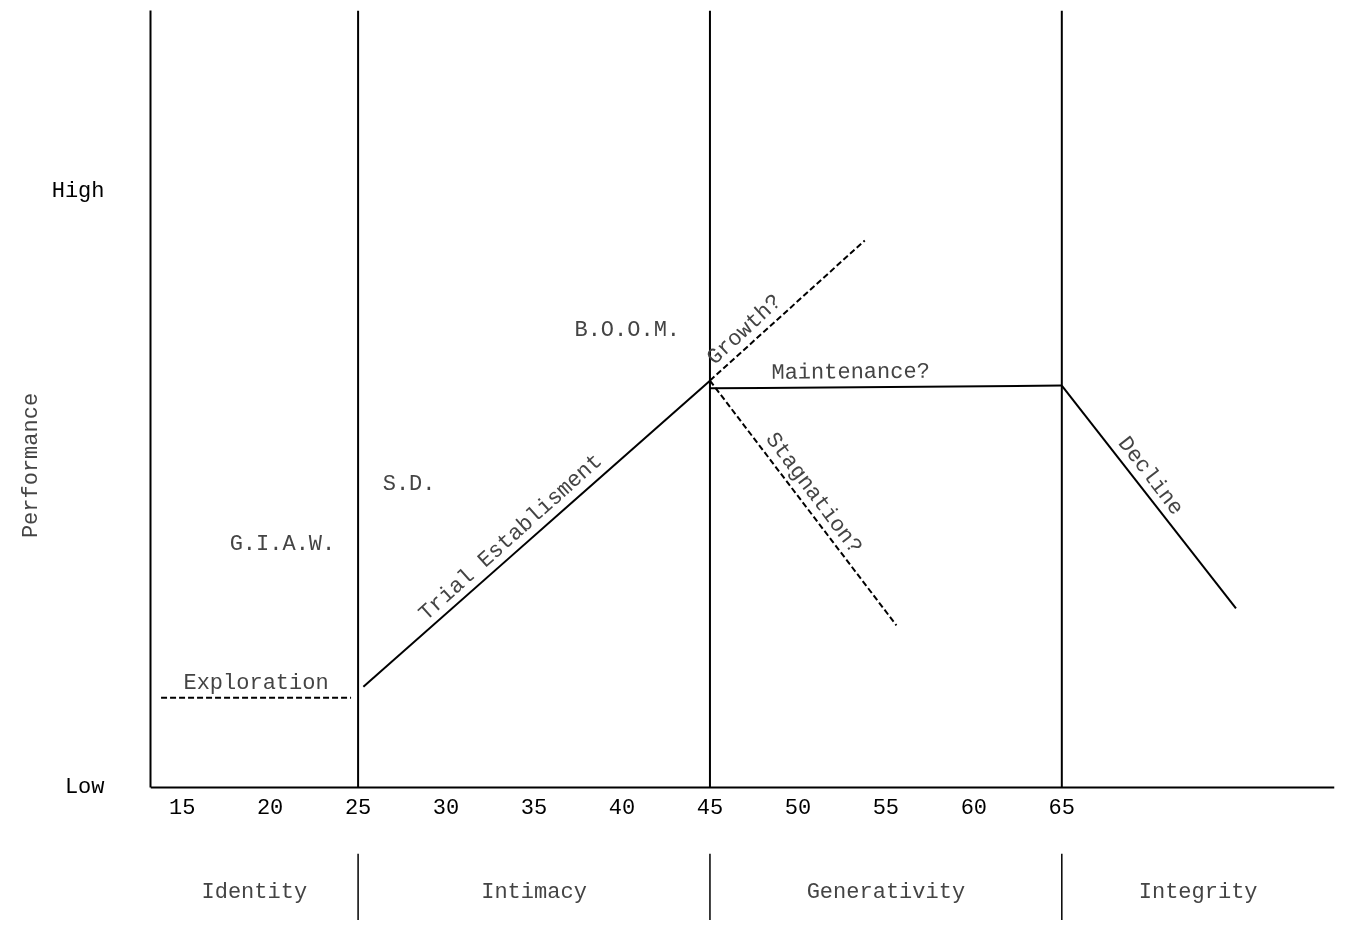 This screenshot has width=1366, height=938. What do you see at coordinates (886, 808) in the screenshot?
I see `x-tick-label: 55` at bounding box center [886, 808].